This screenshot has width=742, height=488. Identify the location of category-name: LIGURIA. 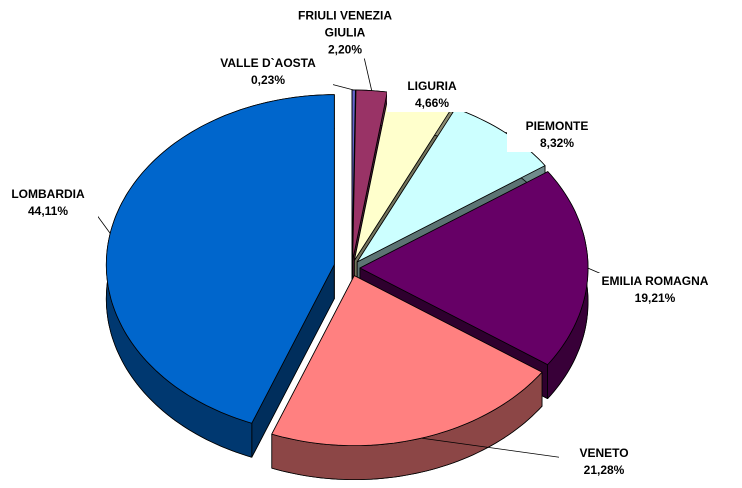
(432, 86).